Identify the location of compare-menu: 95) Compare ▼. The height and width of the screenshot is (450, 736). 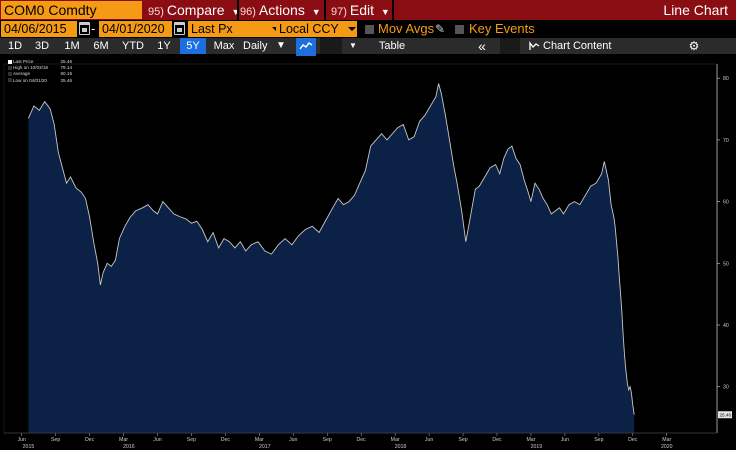
(194, 10).